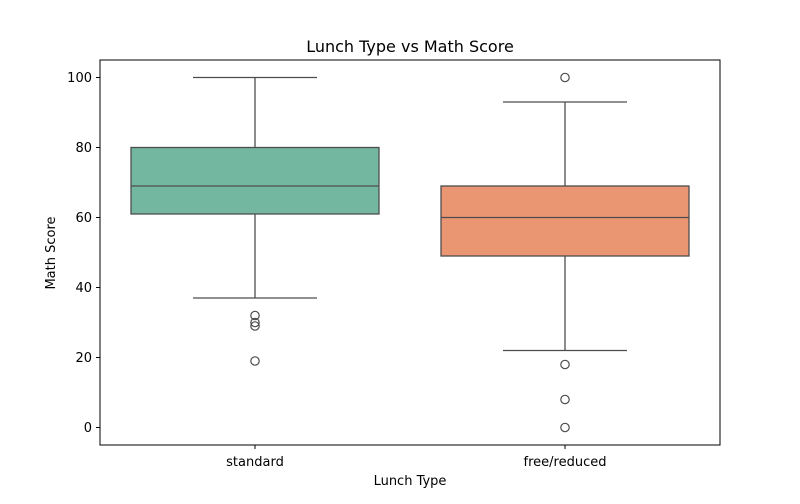 Image resolution: width=800 pixels, height=504 pixels. Describe the element at coordinates (410, 46) in the screenshot. I see `chart-title: Lunch Type vs Math Score` at that location.